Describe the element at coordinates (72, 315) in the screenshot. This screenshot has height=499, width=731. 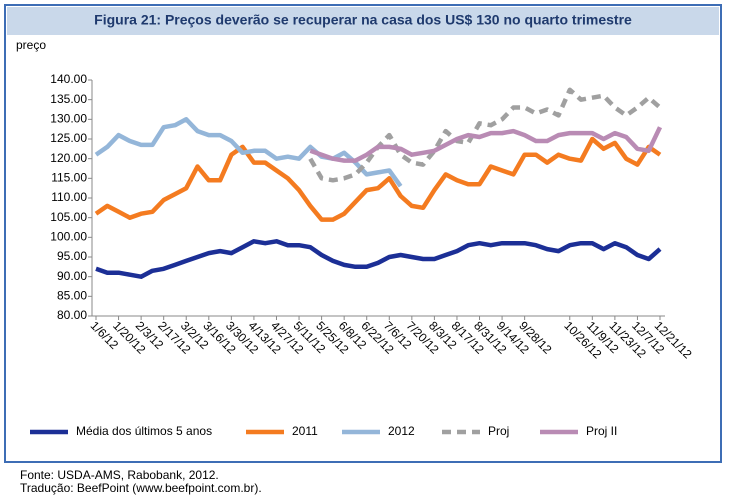
I see `y-tick-label: 80.00` at that location.